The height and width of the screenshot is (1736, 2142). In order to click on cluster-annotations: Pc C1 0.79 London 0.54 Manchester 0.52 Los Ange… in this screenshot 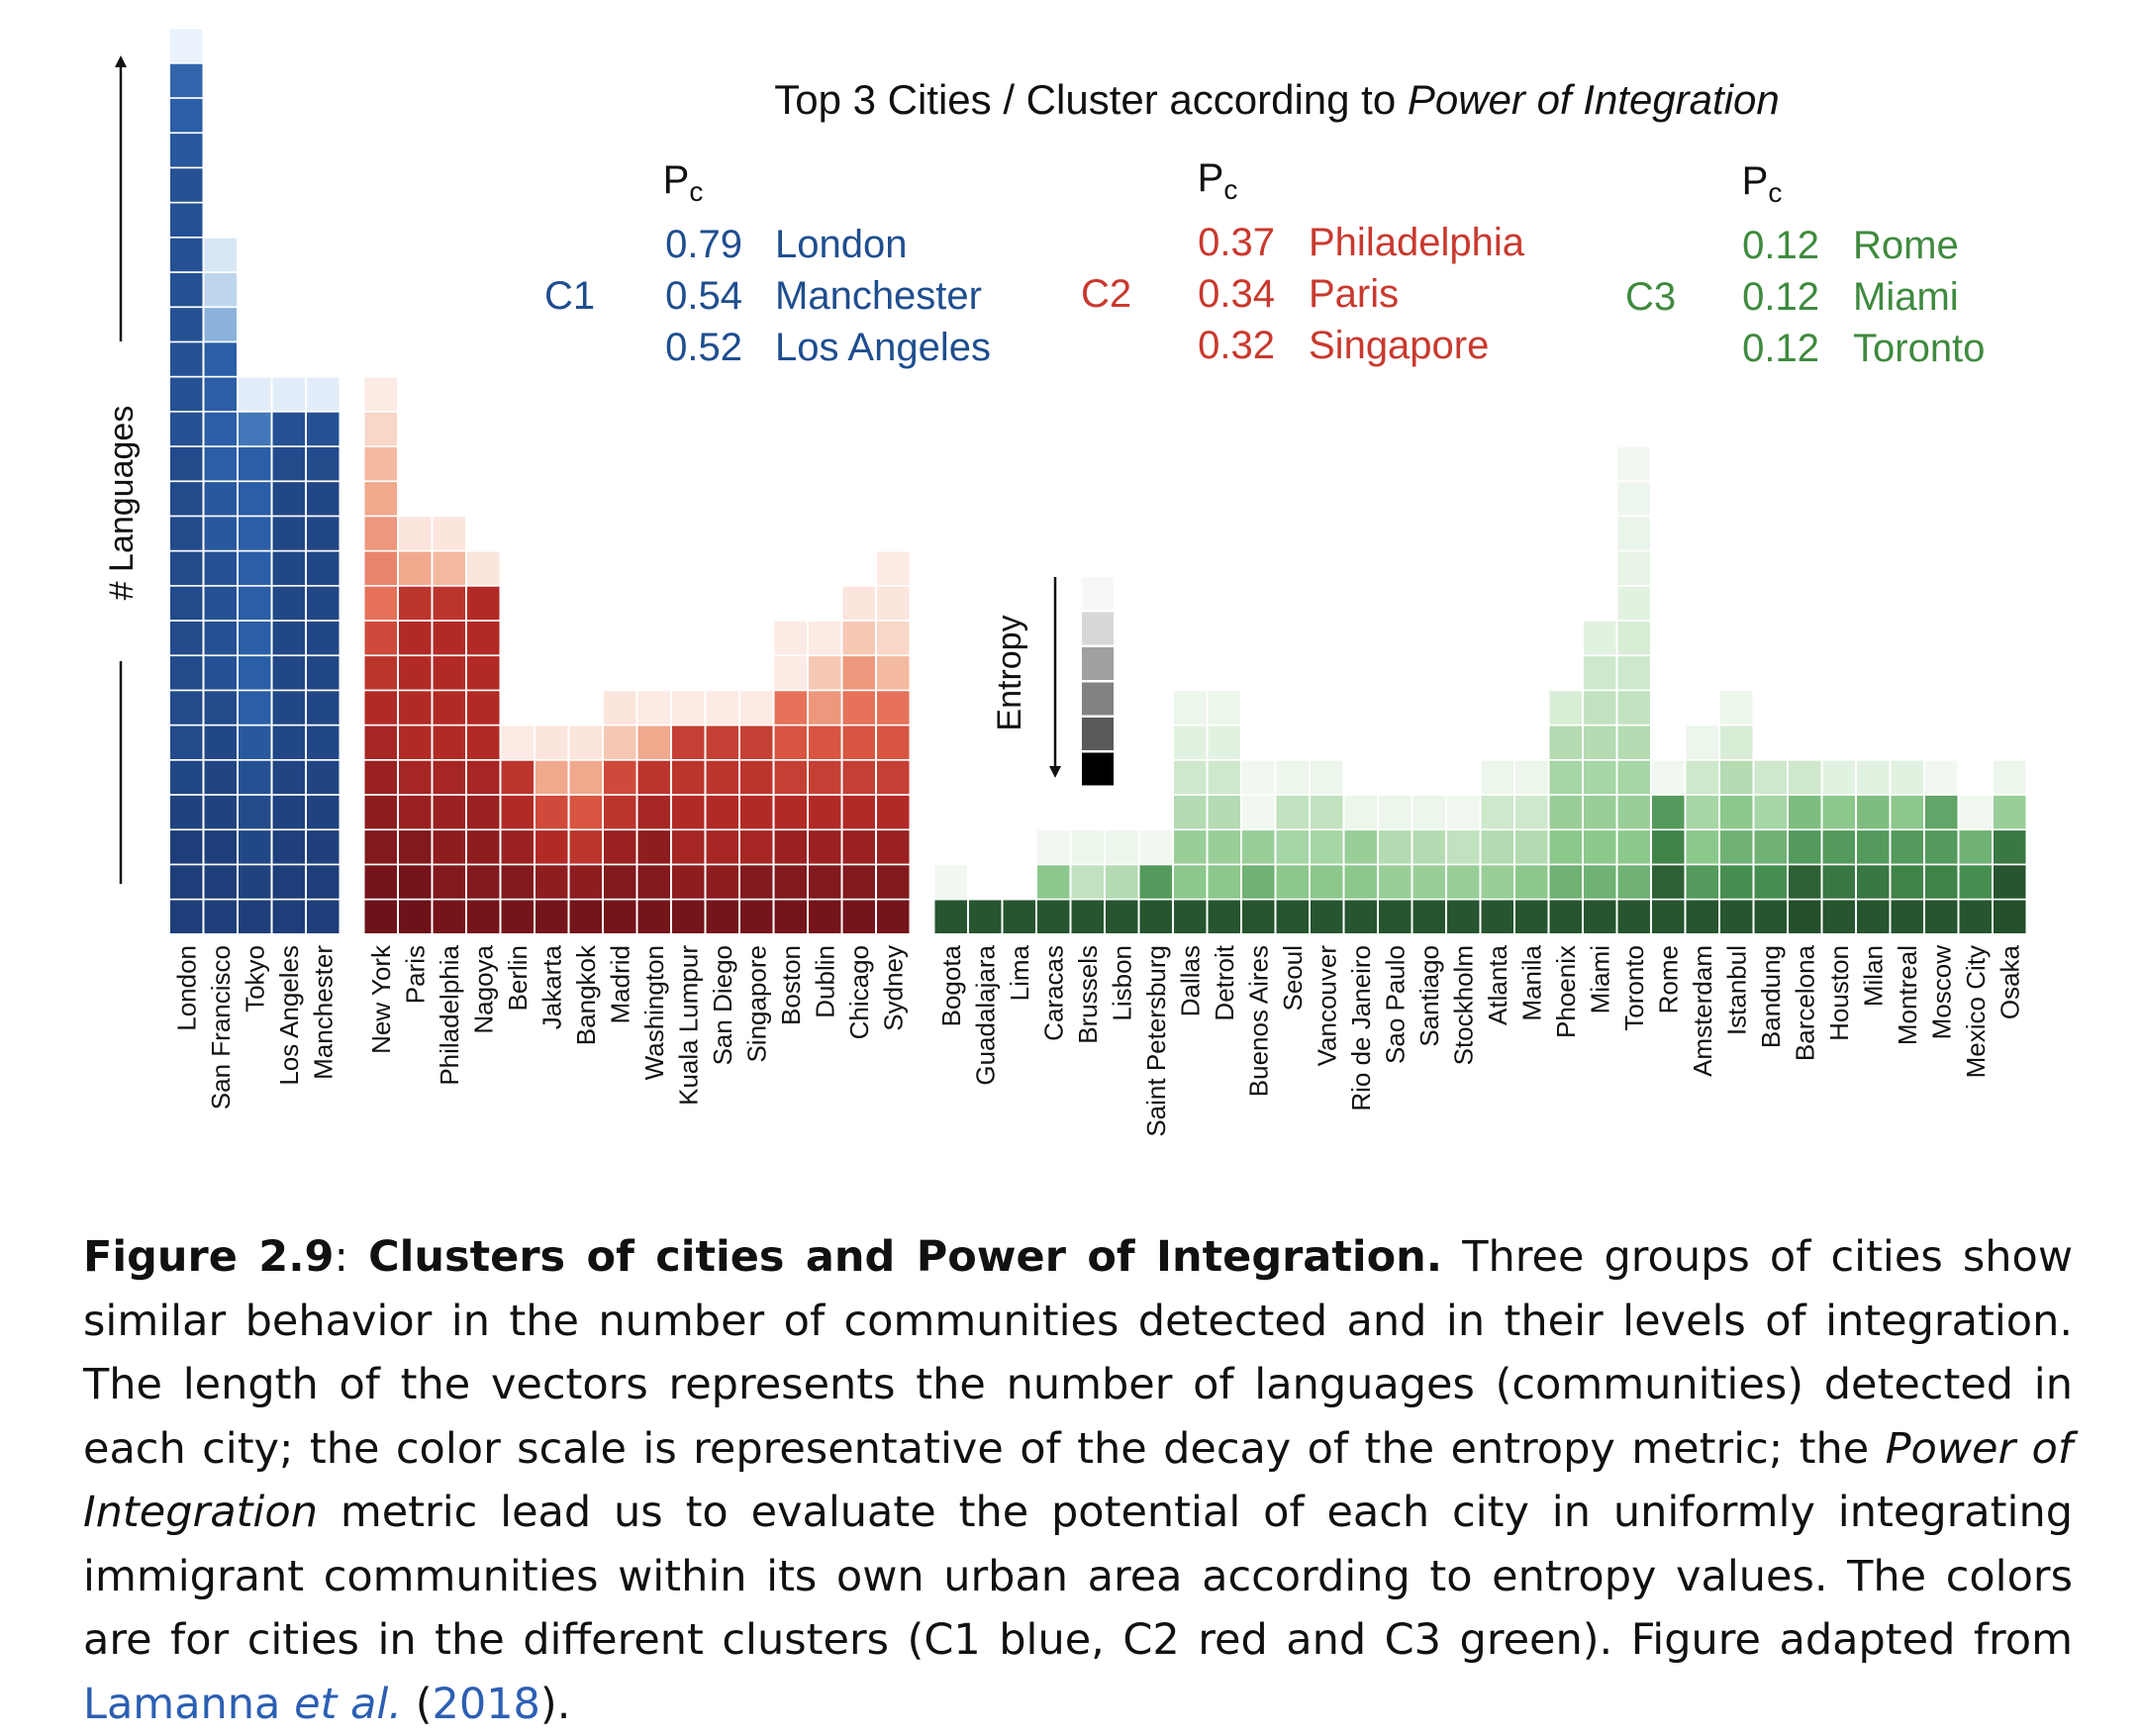, I will do `click(1264, 263)`.